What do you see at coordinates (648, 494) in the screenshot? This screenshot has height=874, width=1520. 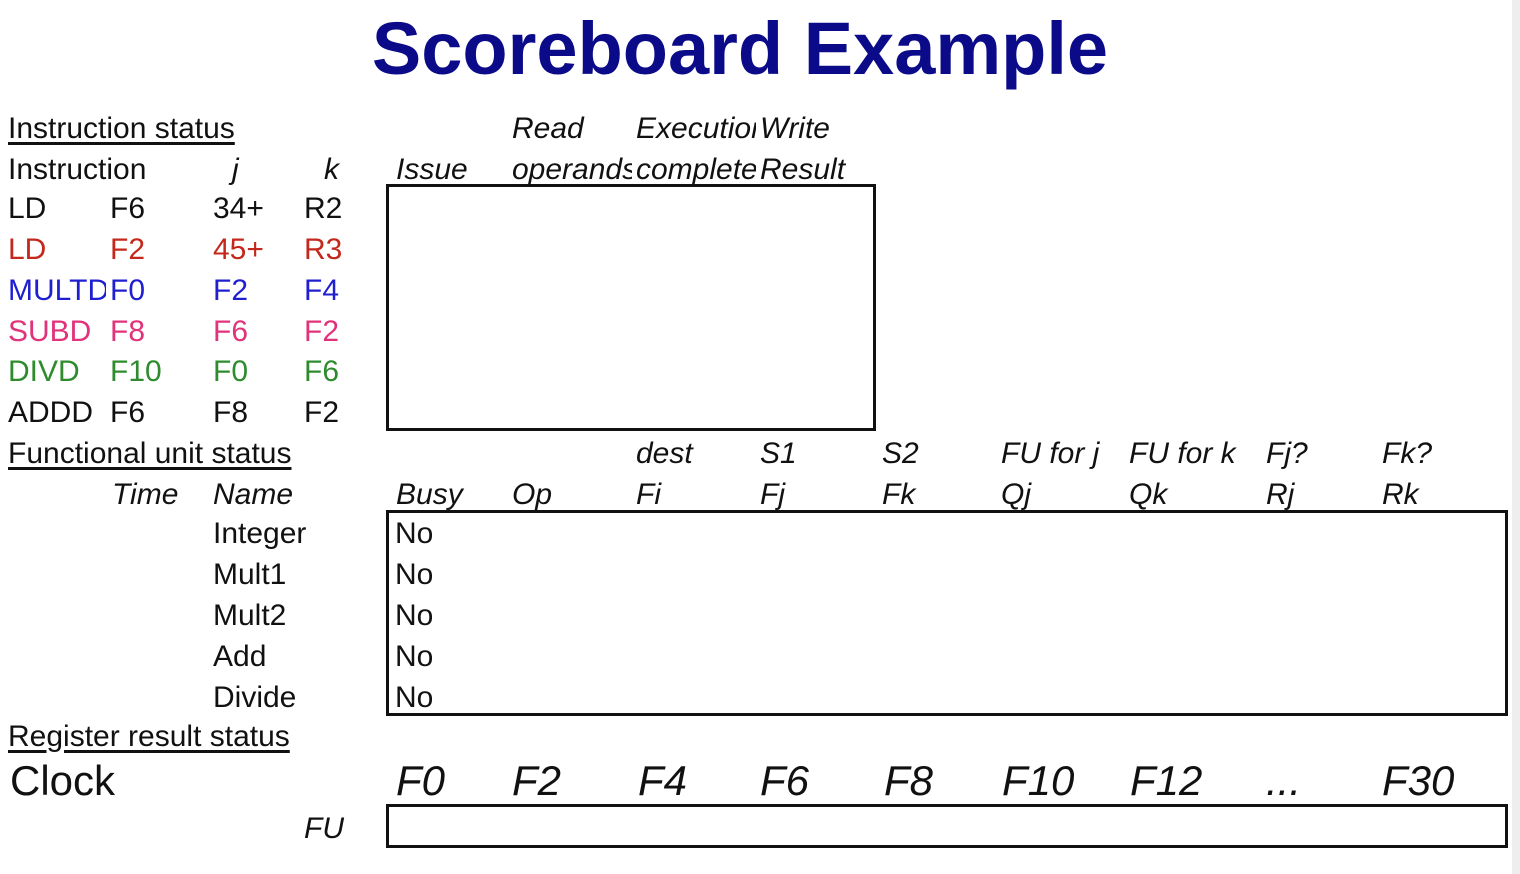 I see `fu-col-fi: Fi` at bounding box center [648, 494].